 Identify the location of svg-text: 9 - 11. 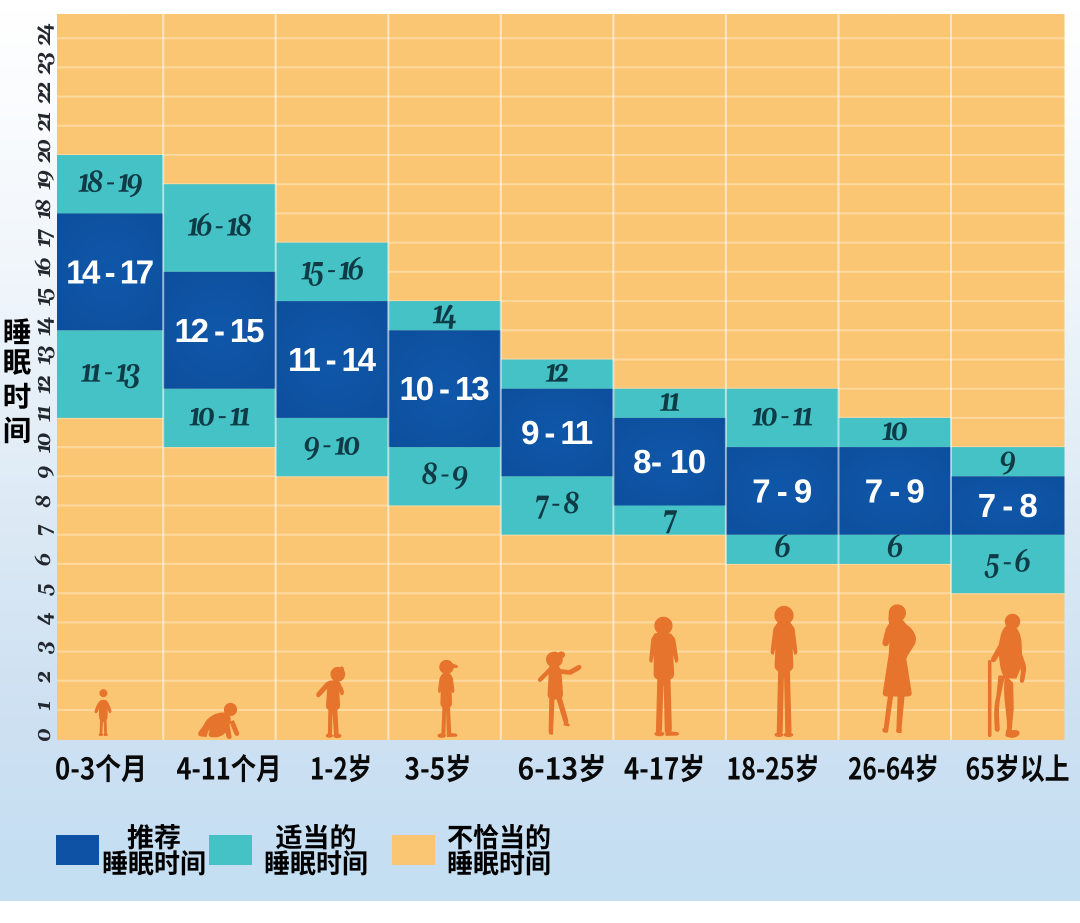
(557, 432).